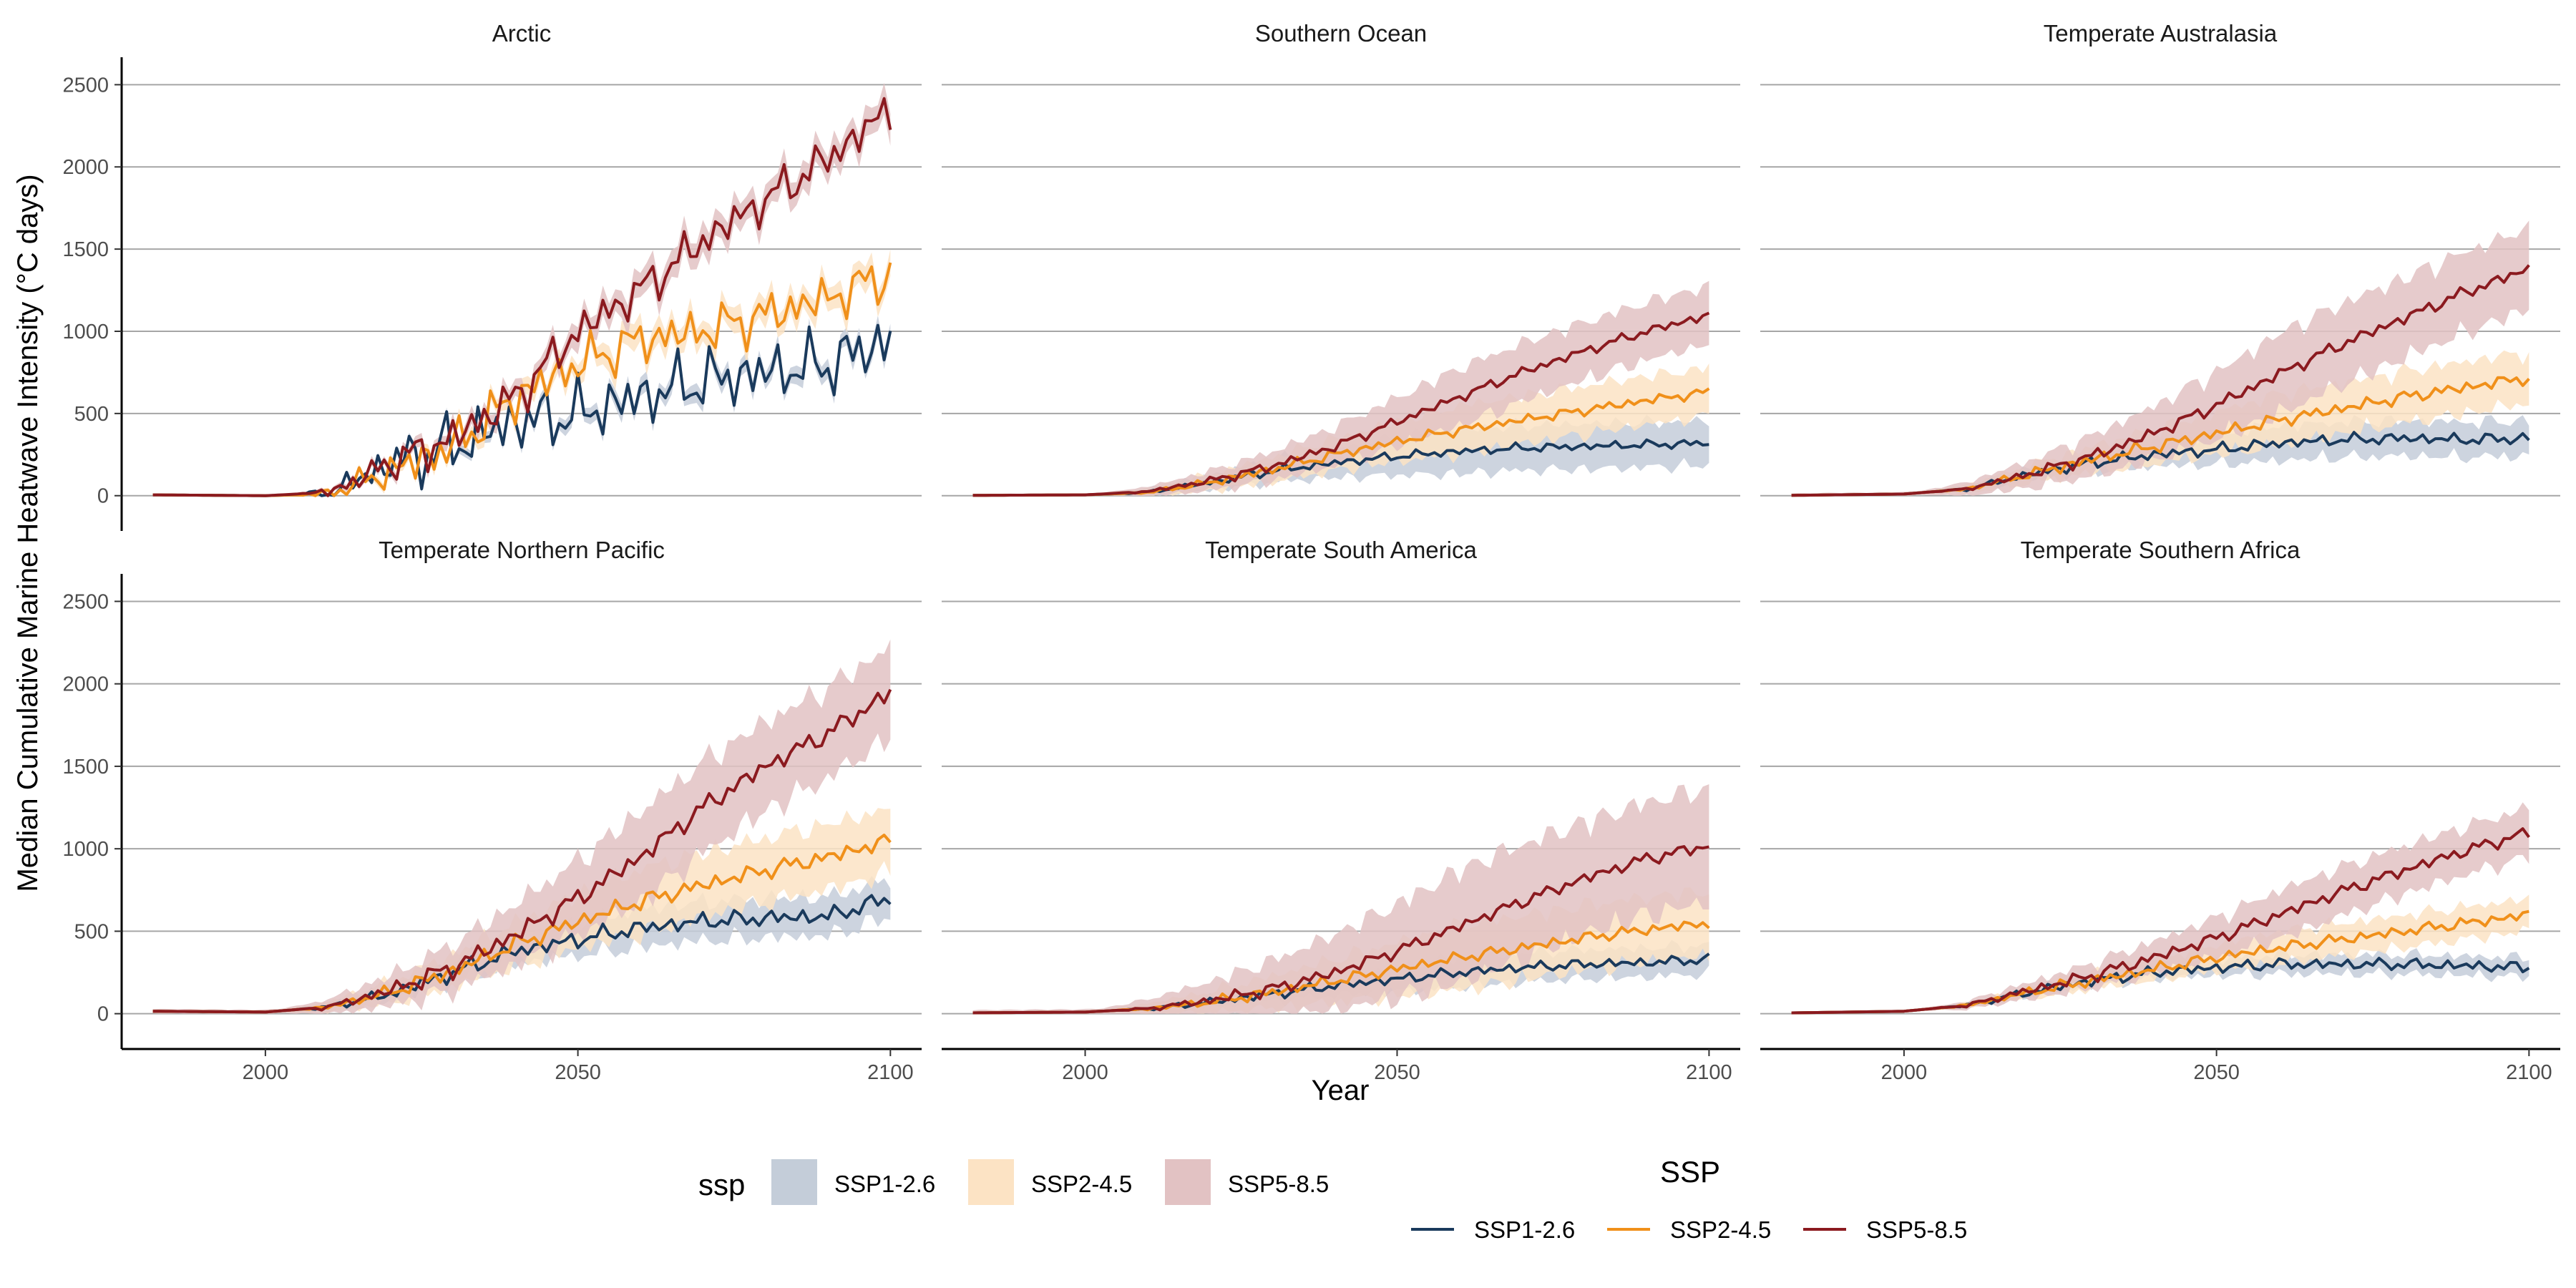  I want to click on panel-title: Temperate Northern Pacific, so click(522, 550).